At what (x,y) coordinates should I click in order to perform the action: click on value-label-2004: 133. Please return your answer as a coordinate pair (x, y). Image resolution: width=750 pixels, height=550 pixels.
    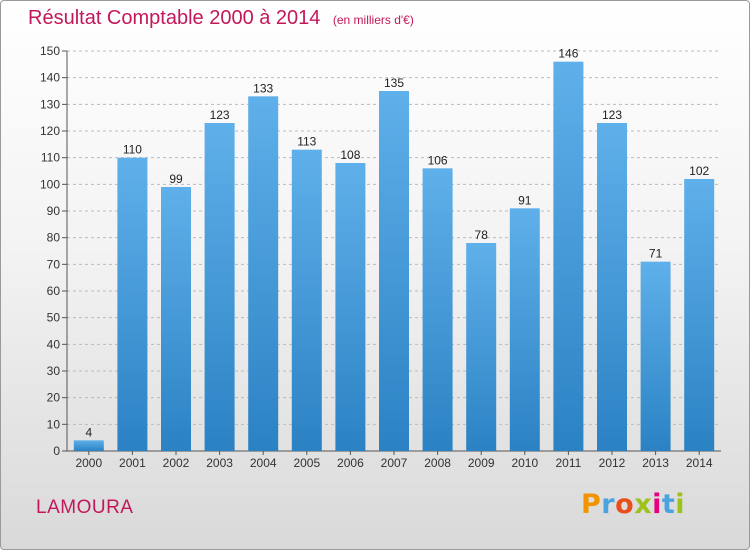
    Looking at the image, I should click on (263, 88).